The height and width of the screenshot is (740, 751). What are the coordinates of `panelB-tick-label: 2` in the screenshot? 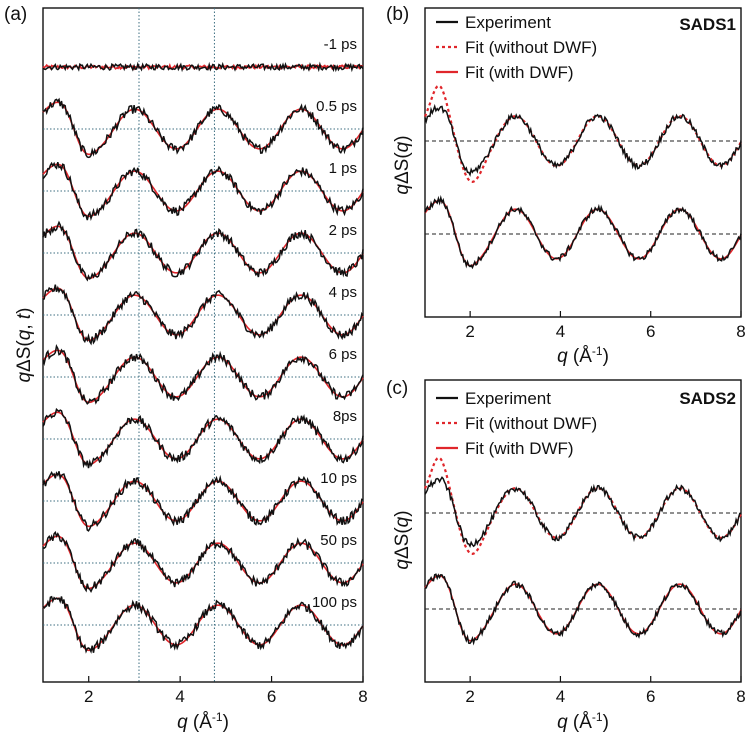 It's located at (469, 331).